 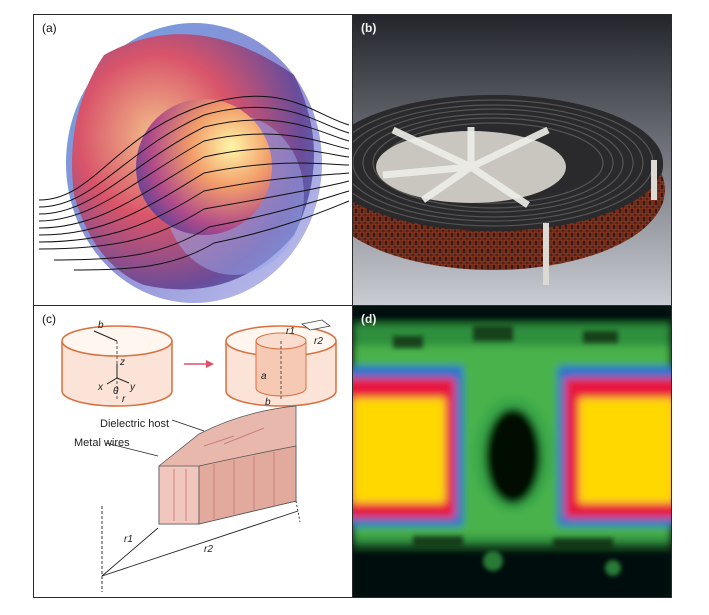 I want to click on var-b-right: b, so click(x=268, y=402).